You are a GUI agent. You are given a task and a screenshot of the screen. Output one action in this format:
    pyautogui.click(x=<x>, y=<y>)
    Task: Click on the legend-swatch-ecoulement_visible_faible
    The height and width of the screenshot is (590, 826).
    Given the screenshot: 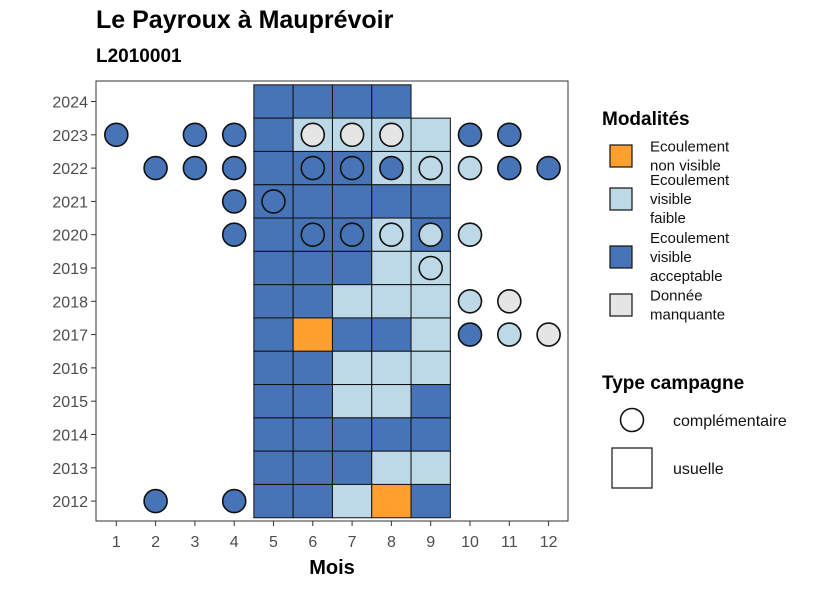 What is the action you would take?
    pyautogui.click(x=621, y=199)
    